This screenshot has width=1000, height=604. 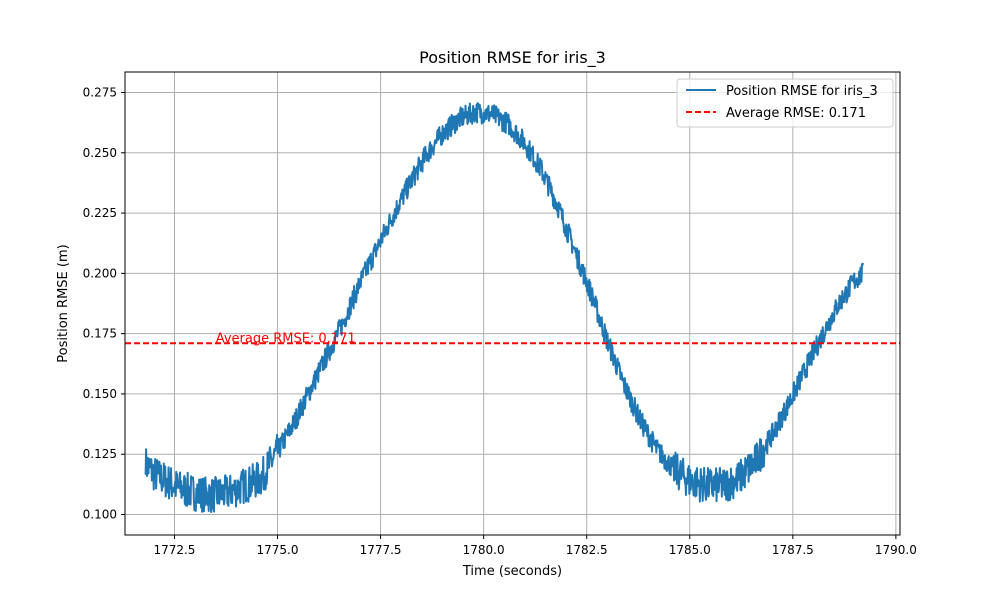 I want to click on y-tick-label: 0.200, so click(x=100, y=273).